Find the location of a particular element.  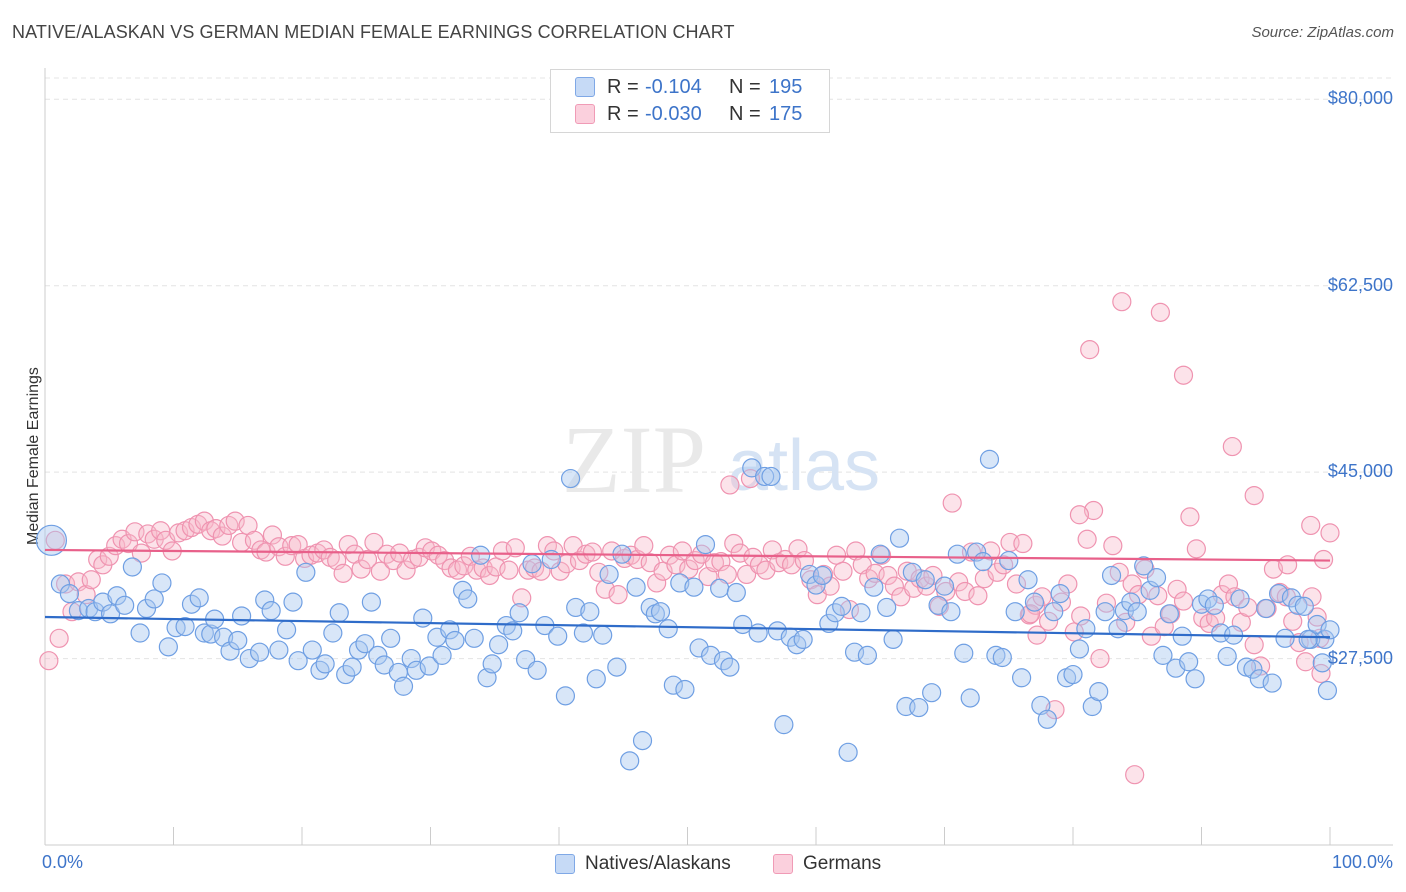

germans-legend-label: Germans is located at coordinates (842, 863).